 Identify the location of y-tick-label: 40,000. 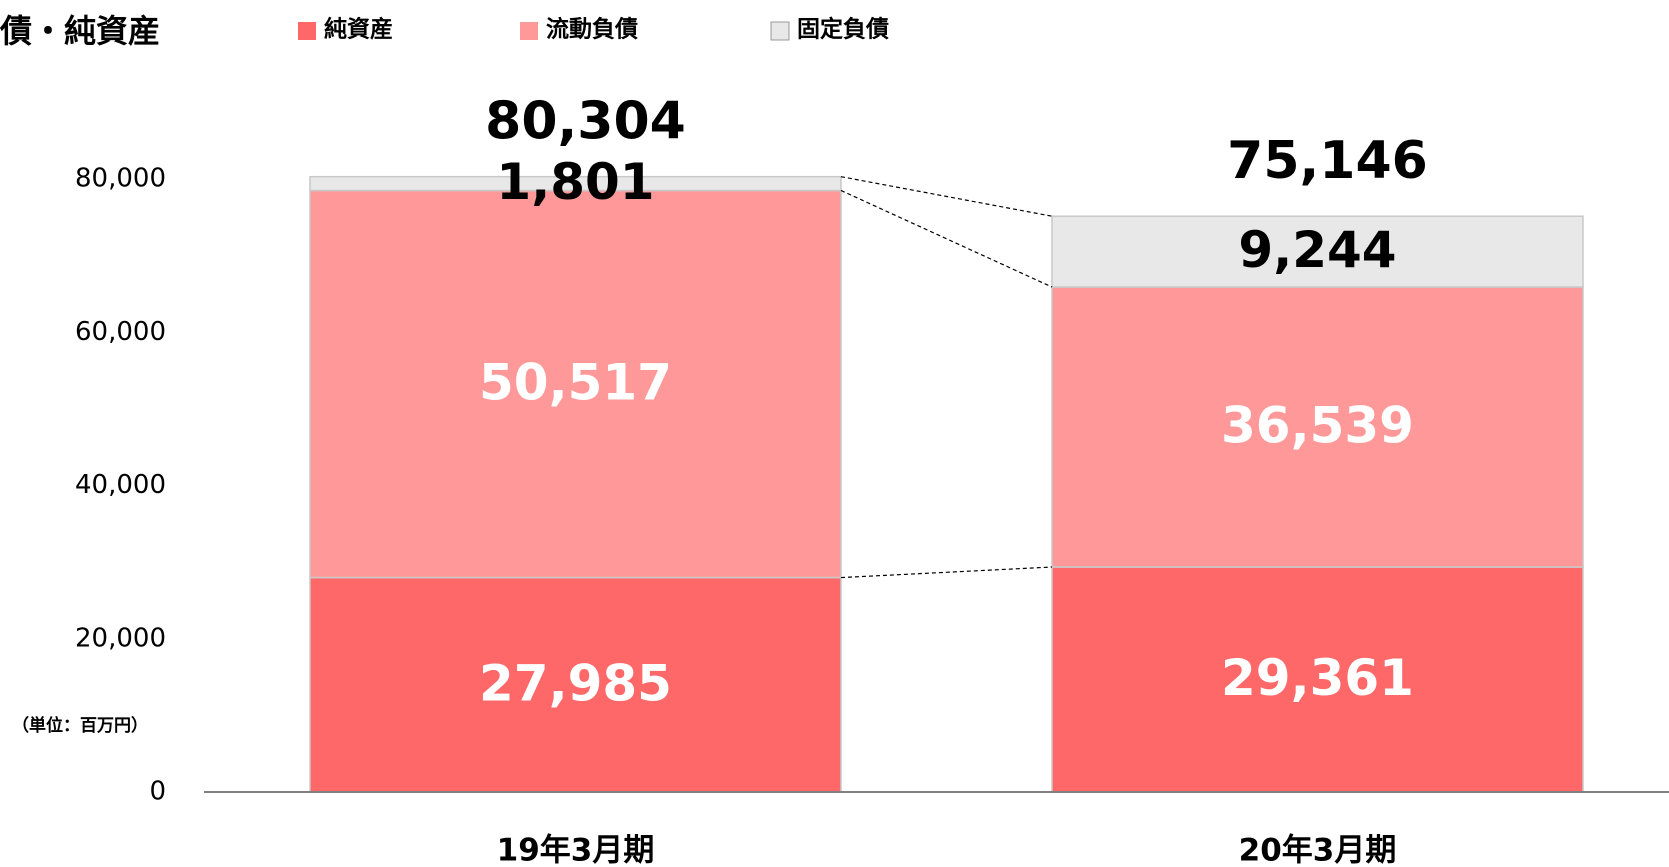
(120, 485).